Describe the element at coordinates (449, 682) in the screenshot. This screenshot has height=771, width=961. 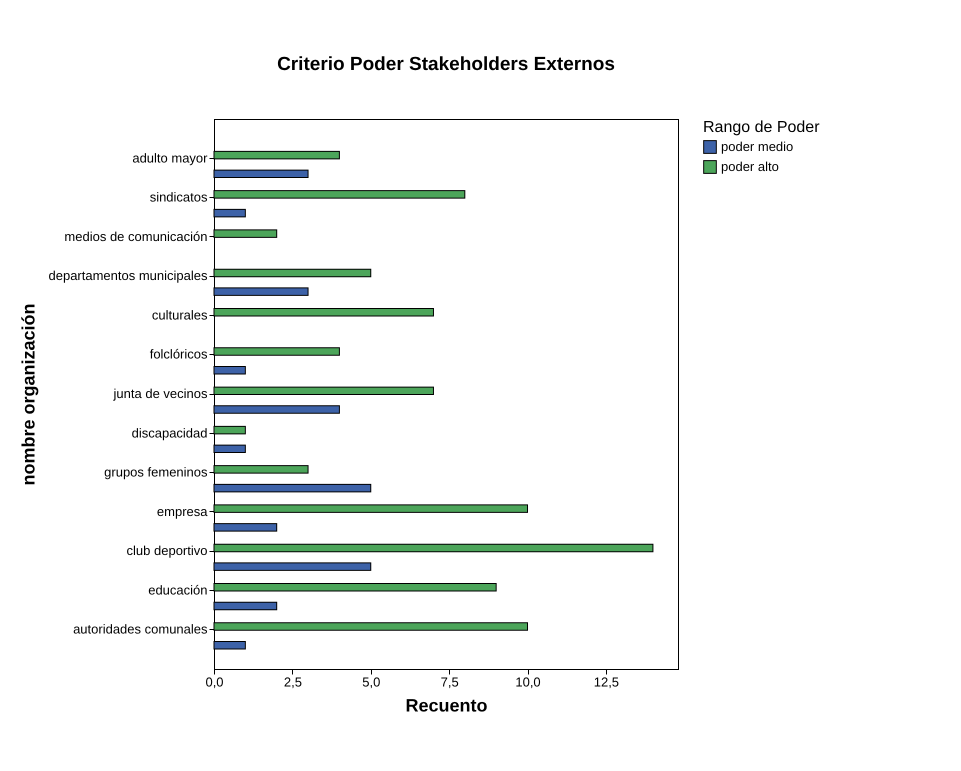
I see `x-tick-label: 7,5` at that location.